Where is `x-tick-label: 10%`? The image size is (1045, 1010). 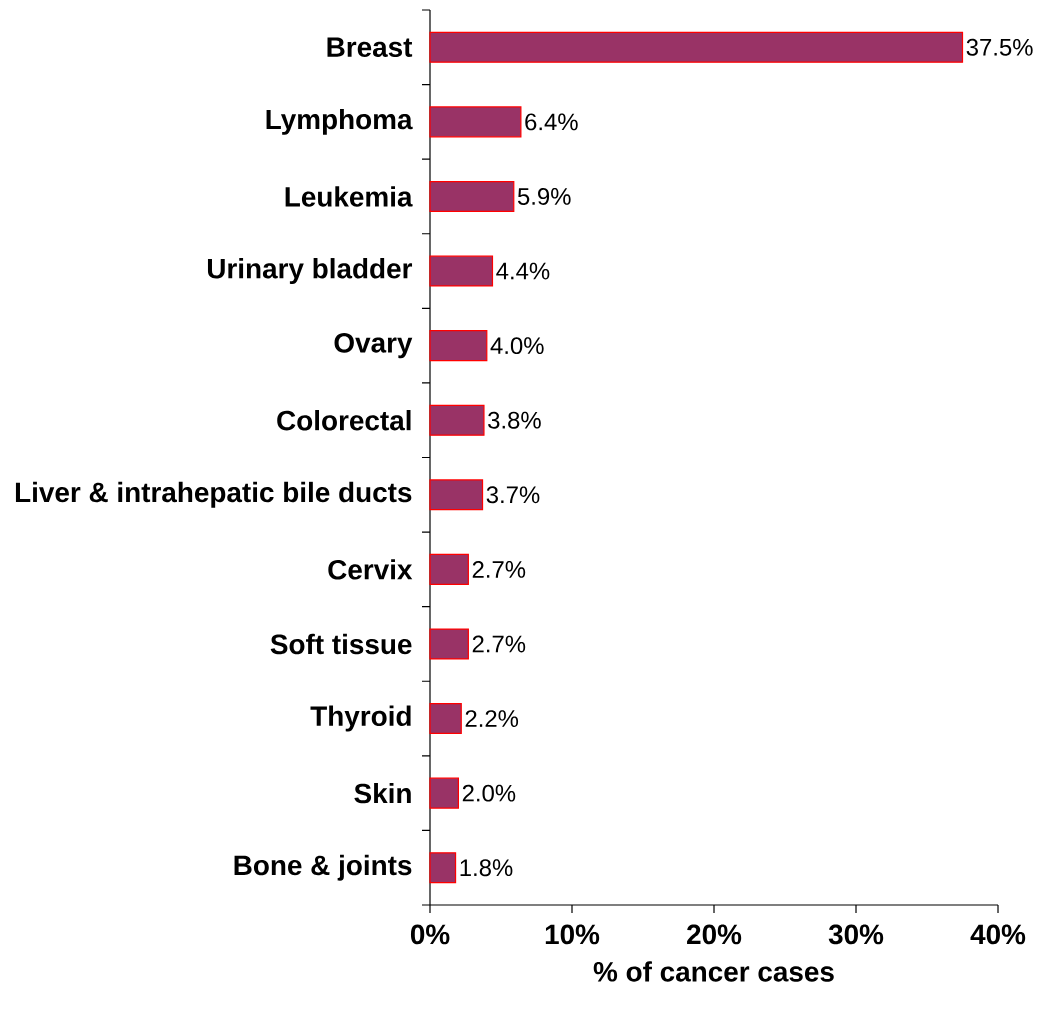 x-tick-label: 10% is located at coordinates (572, 934).